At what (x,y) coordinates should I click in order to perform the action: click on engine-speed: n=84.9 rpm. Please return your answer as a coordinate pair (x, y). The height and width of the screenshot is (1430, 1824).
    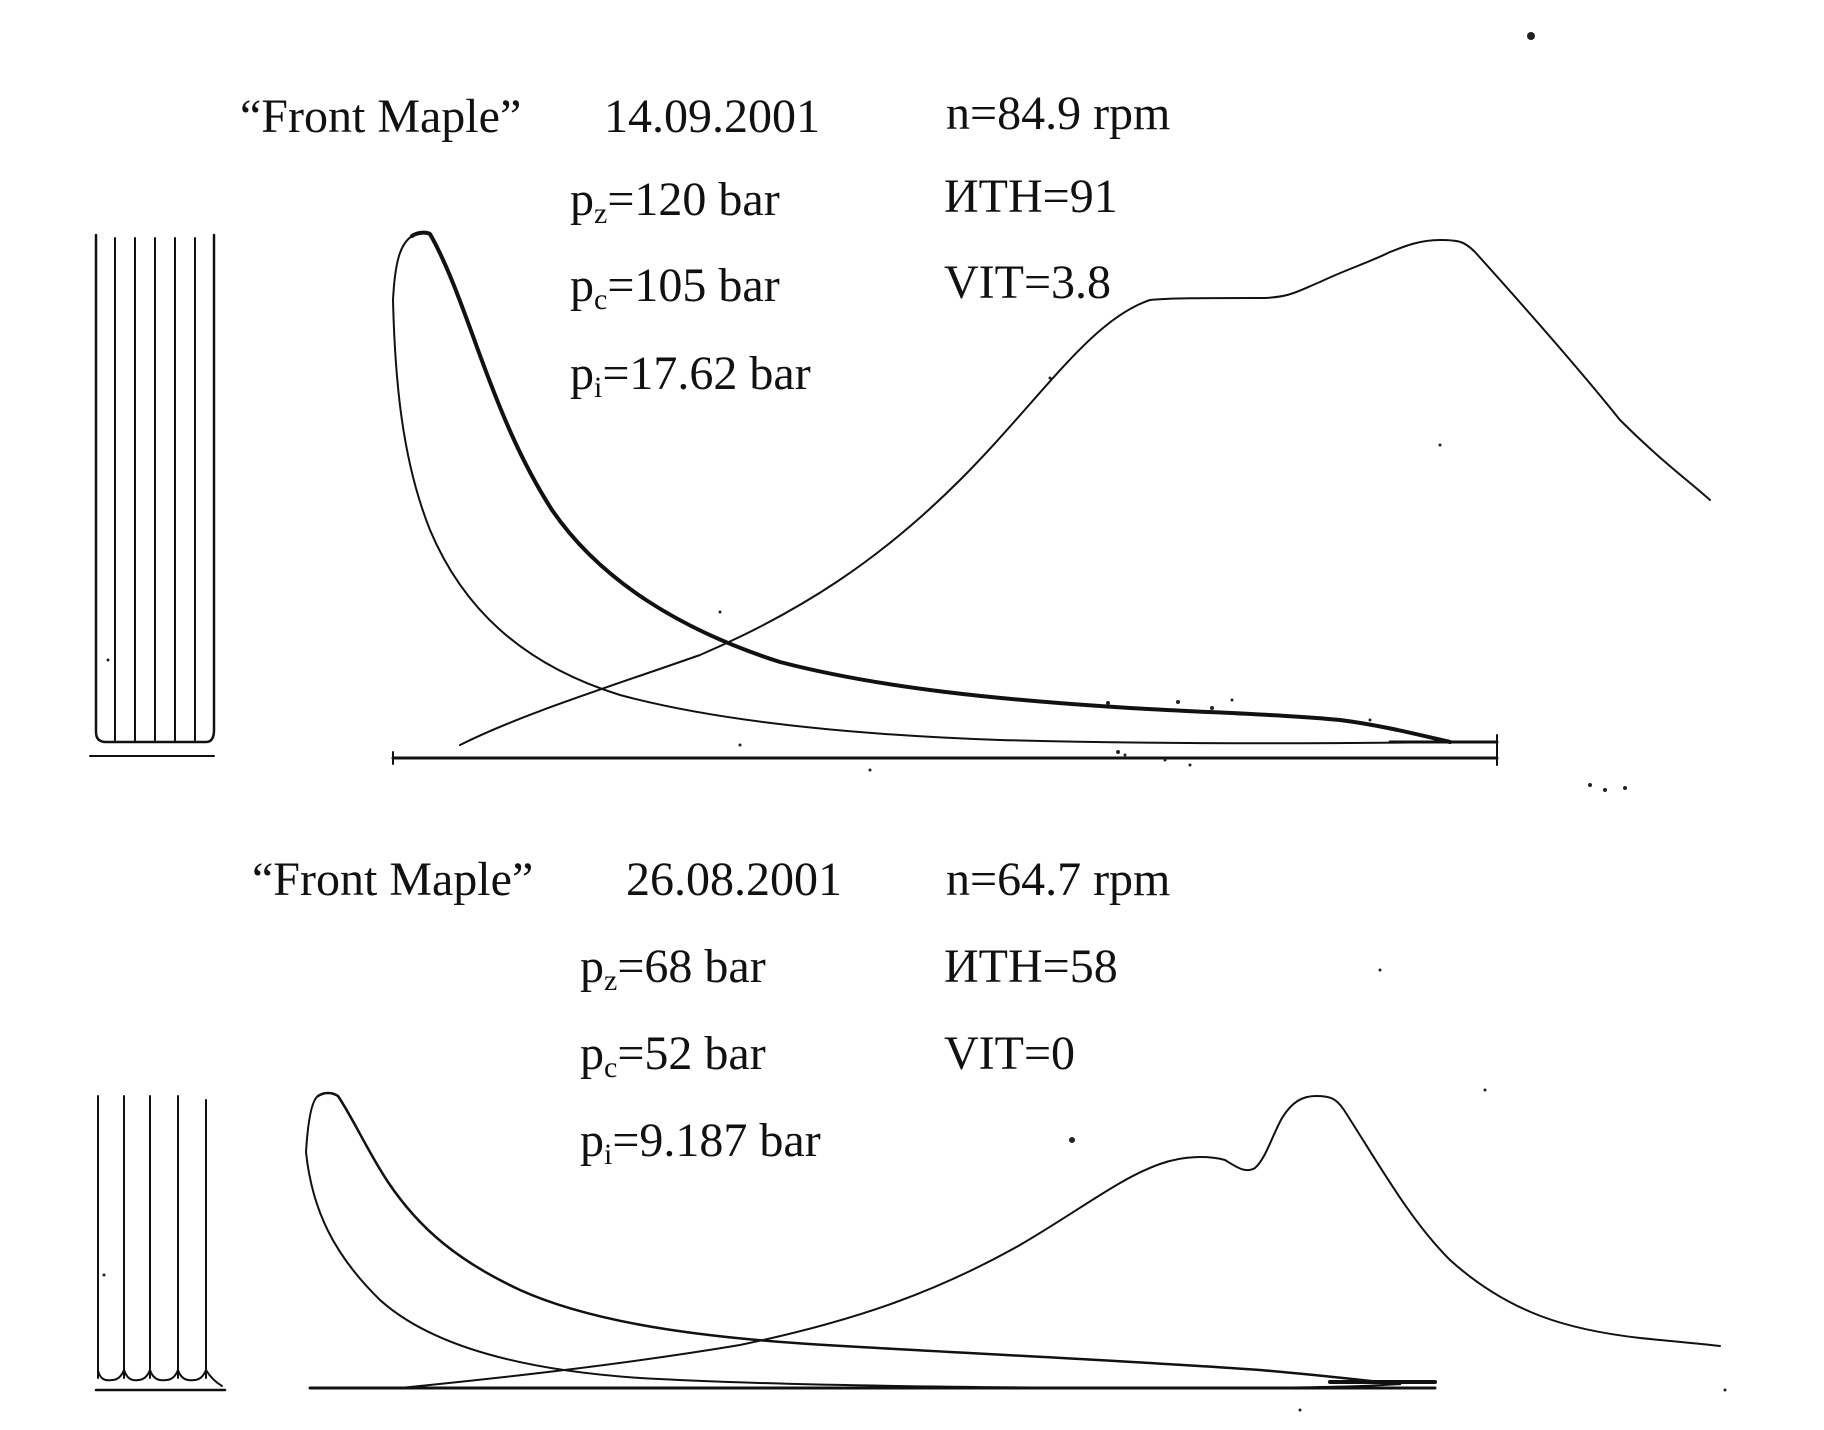
    Looking at the image, I should click on (1058, 113).